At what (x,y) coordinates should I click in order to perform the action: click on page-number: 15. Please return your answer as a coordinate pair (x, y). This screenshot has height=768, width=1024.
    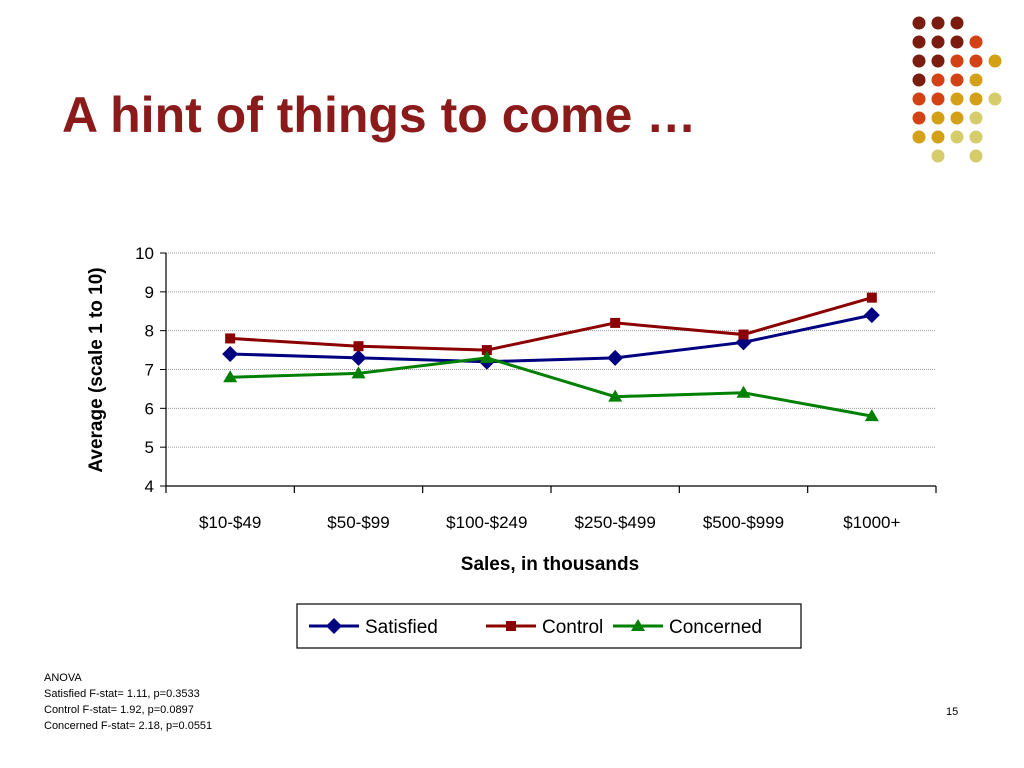
    Looking at the image, I should click on (952, 712).